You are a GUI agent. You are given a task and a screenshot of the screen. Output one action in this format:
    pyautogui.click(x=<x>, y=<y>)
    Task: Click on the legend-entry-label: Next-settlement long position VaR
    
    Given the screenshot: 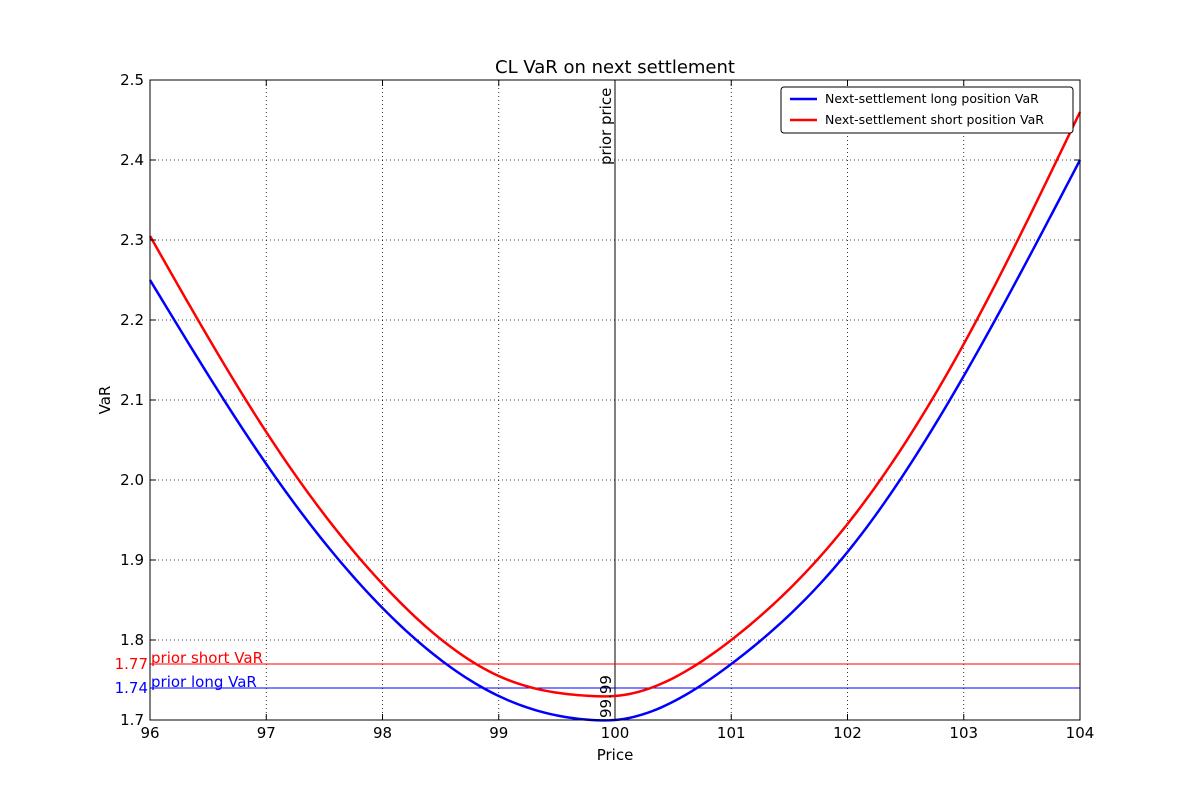 What is the action you would take?
    pyautogui.click(x=932, y=98)
    